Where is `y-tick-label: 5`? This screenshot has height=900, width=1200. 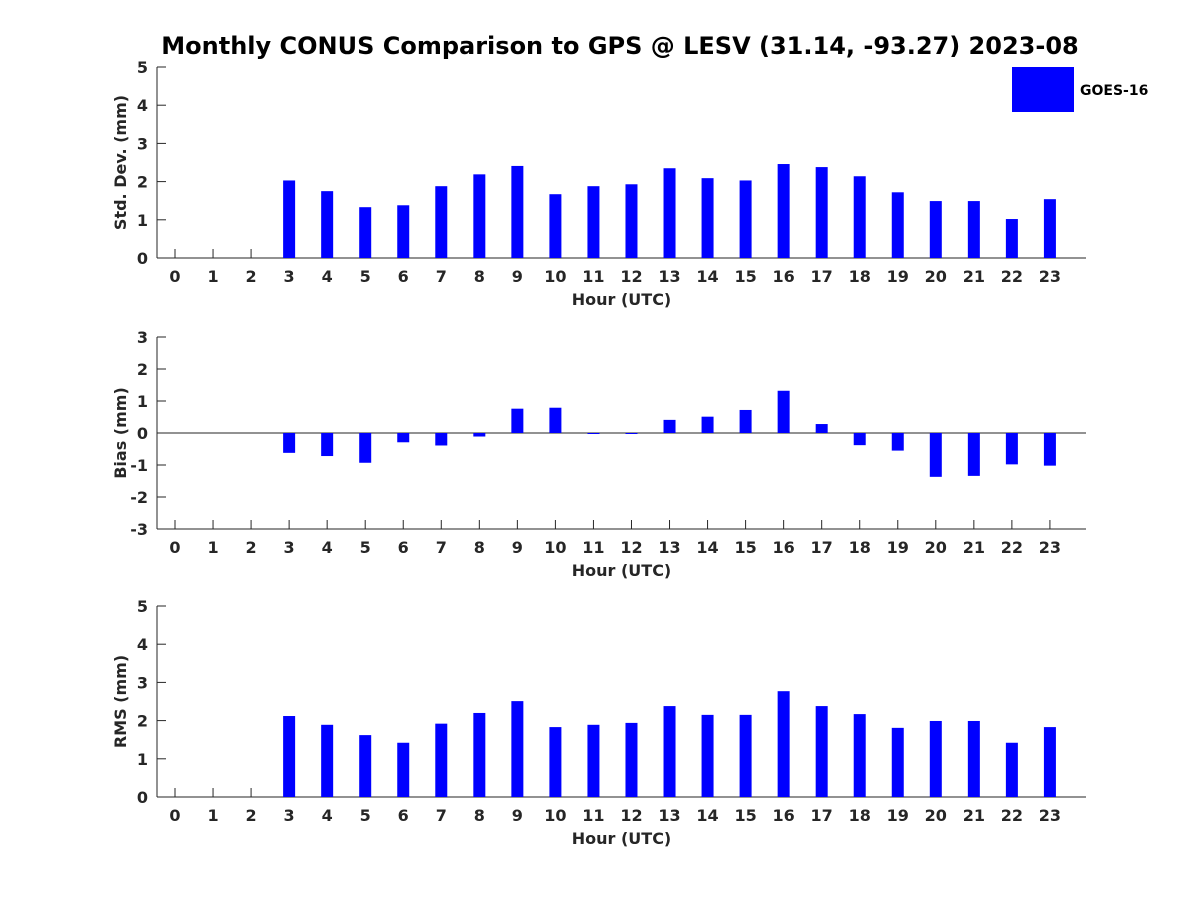 y-tick-label: 5 is located at coordinates (142, 67).